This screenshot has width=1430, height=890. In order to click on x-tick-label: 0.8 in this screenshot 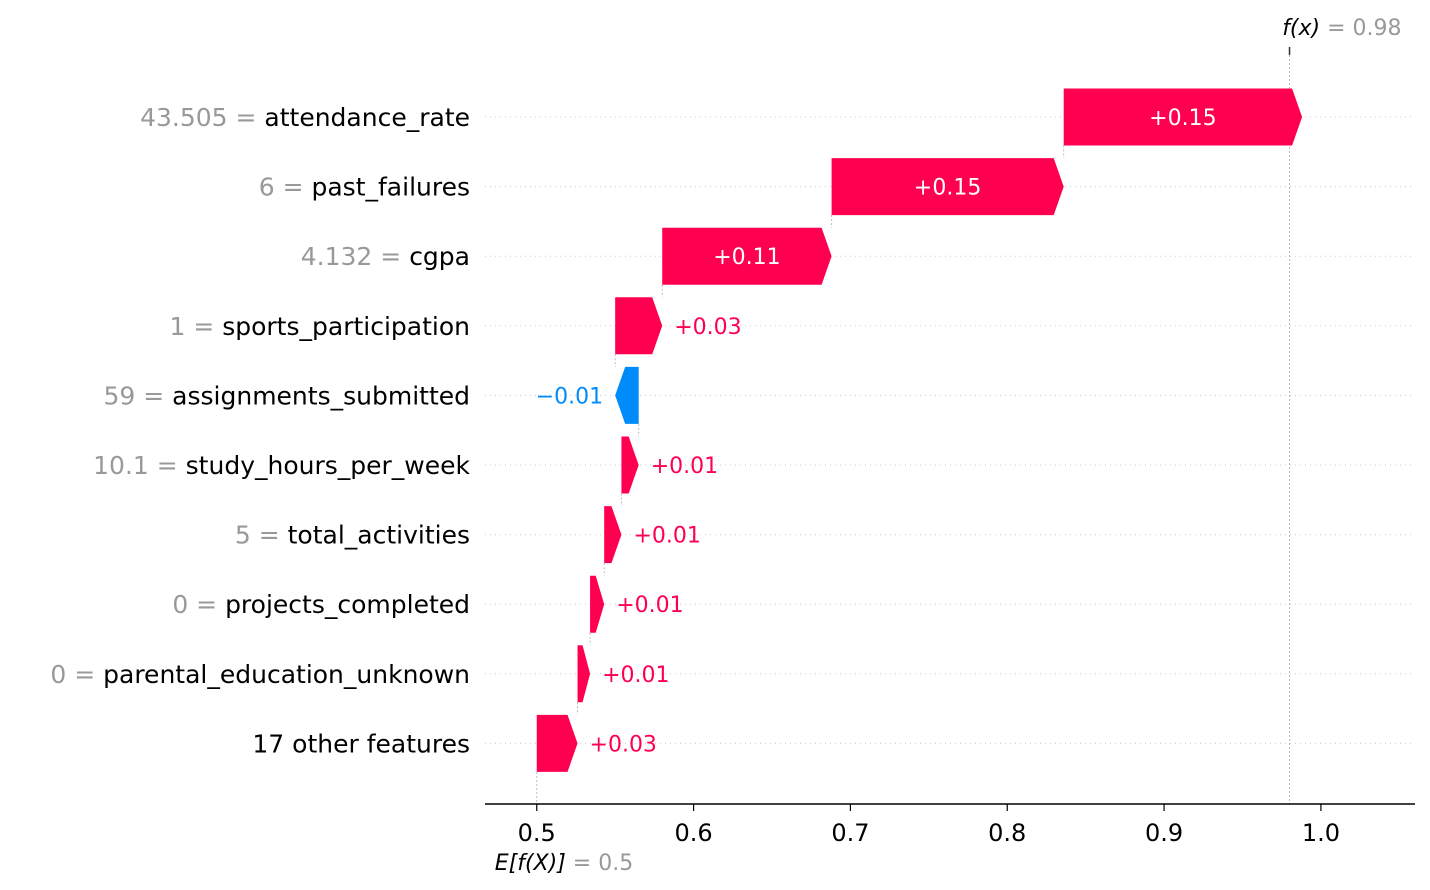, I will do `click(1007, 833)`.